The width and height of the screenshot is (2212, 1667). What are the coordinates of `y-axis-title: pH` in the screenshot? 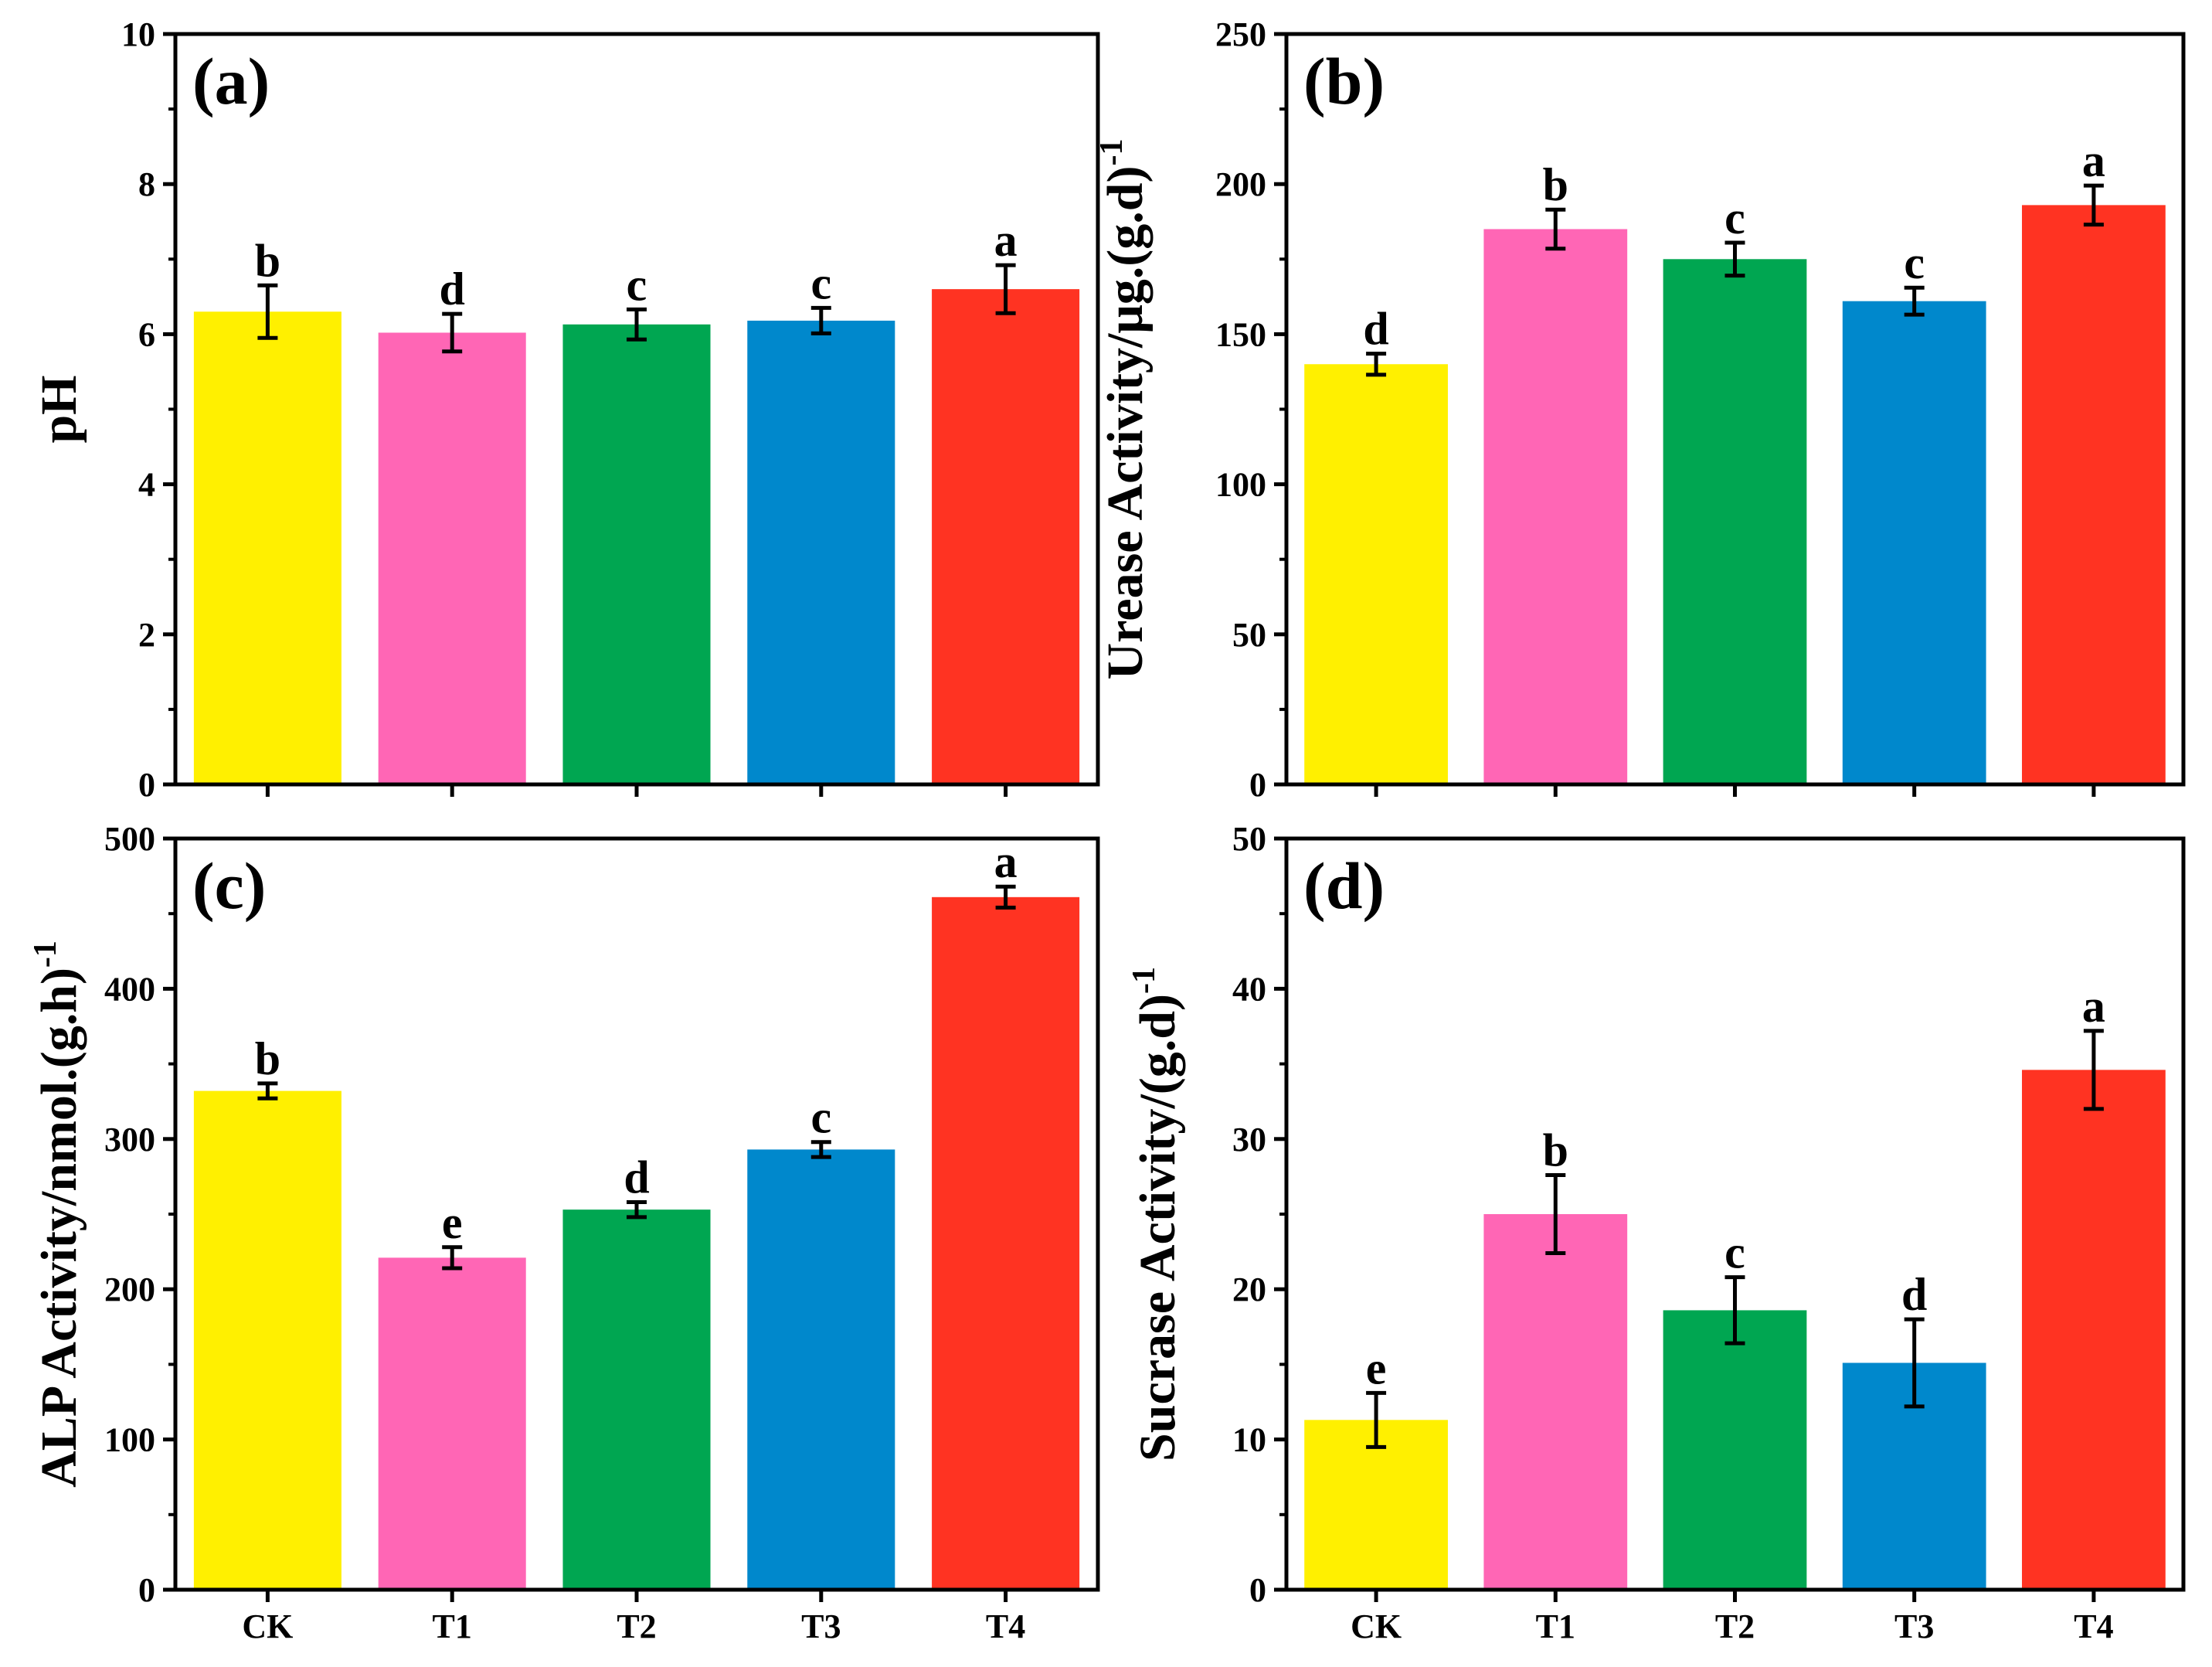 It's located at (59, 409).